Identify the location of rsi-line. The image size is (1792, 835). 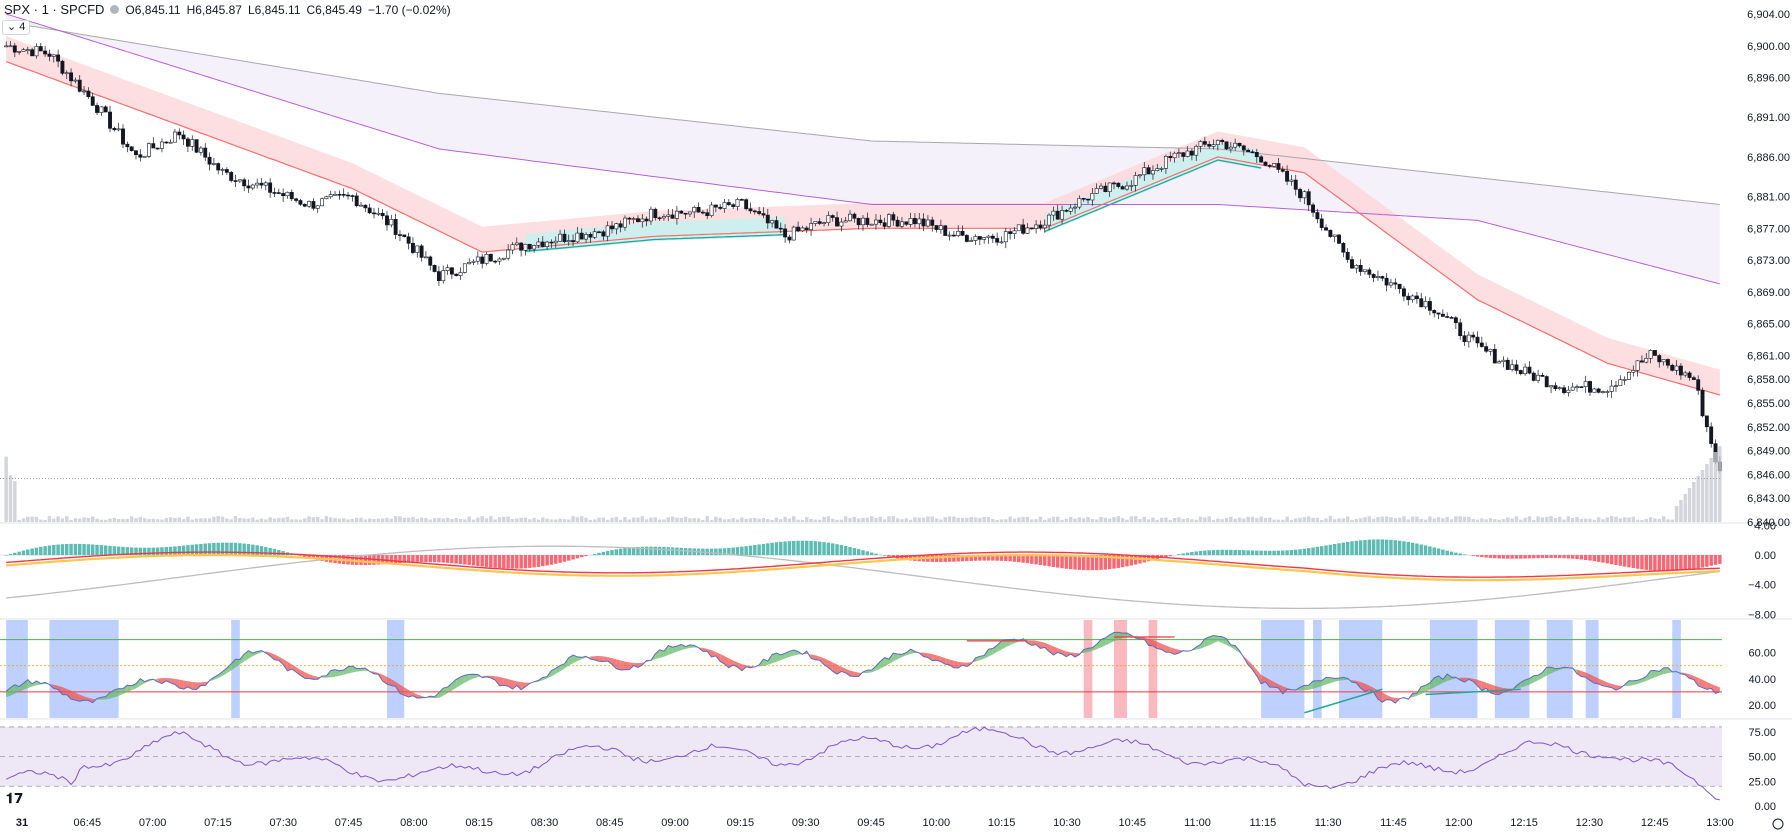
(862, 763).